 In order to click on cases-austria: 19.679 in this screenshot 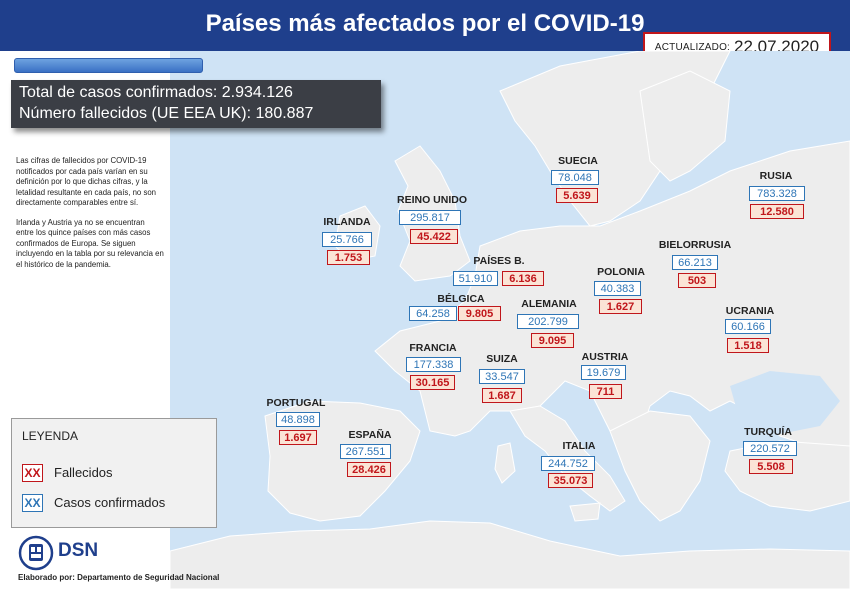, I will do `click(603, 372)`.